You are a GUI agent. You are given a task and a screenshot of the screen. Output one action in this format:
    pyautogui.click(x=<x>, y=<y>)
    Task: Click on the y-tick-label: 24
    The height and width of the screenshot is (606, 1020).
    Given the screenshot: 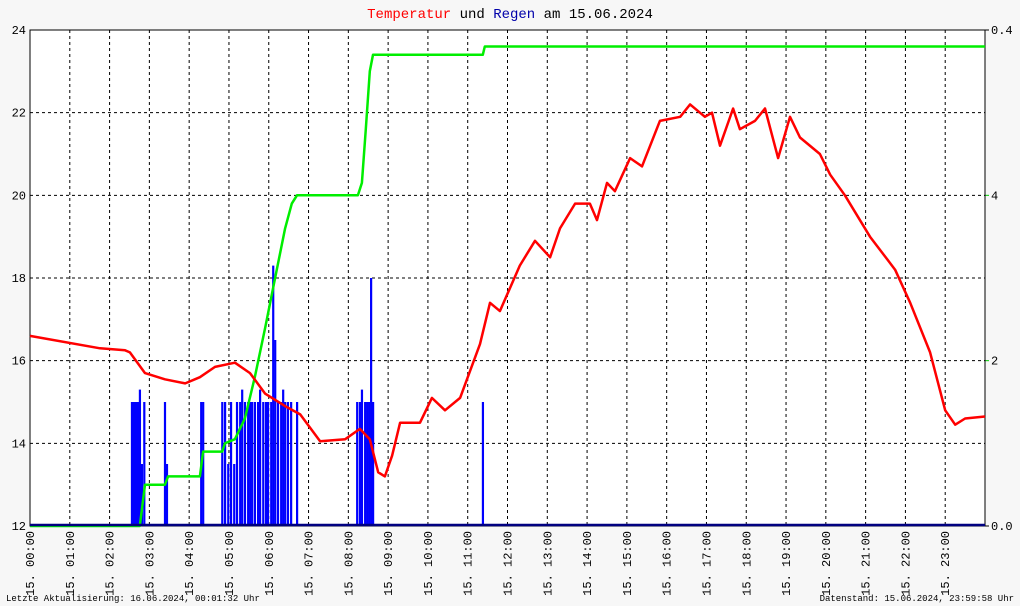 What is the action you would take?
    pyautogui.click(x=19, y=31)
    